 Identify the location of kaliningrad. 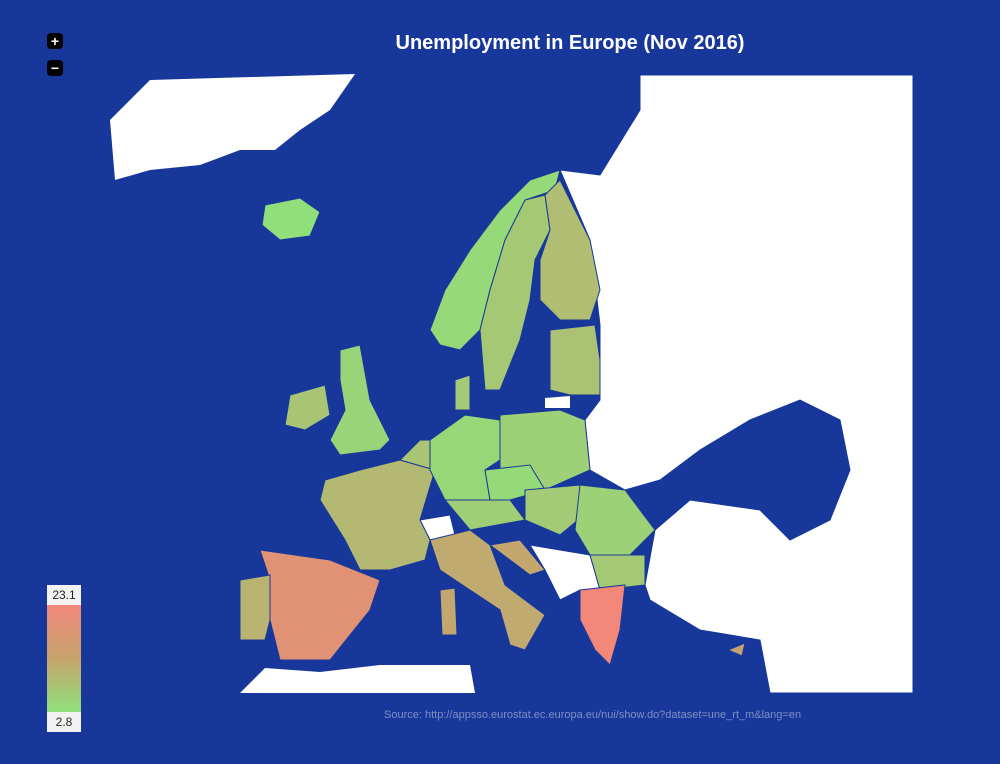
(557, 402).